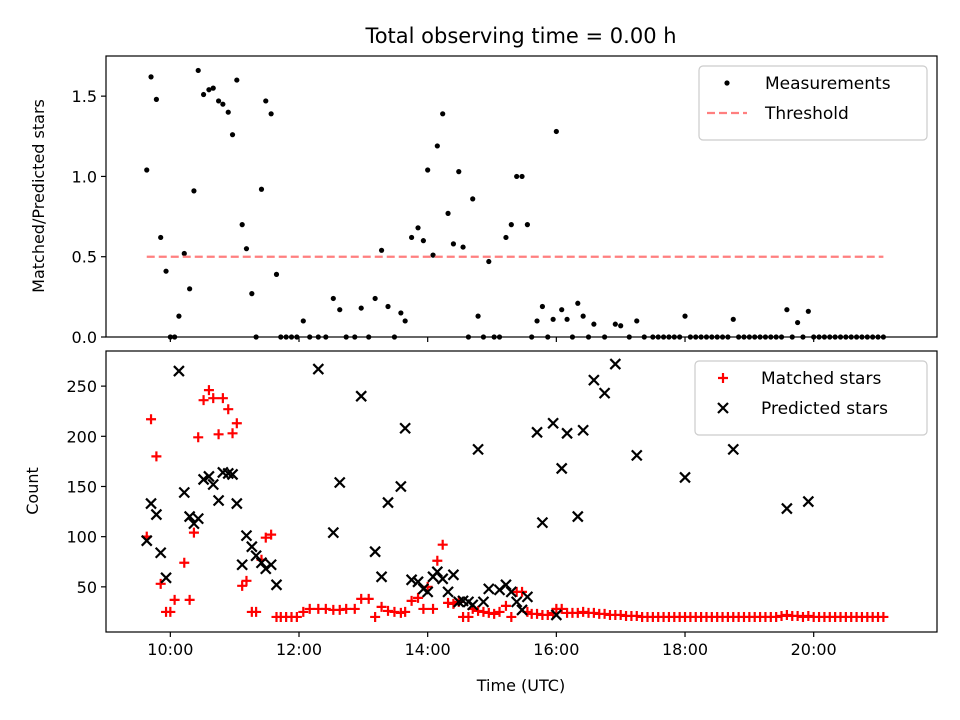 The height and width of the screenshot is (720, 960). What do you see at coordinates (828, 84) in the screenshot?
I see `legend-label: Measurements` at bounding box center [828, 84].